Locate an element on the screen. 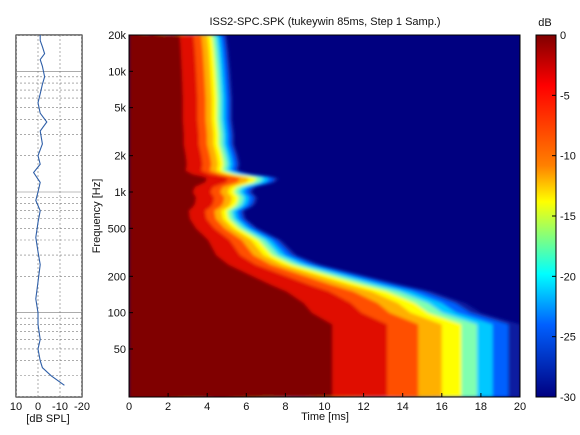 The height and width of the screenshot is (435, 580). decay-x-ticks: 0 2 4 6 8 10 12 14 16 18 20 is located at coordinates (326, 403).